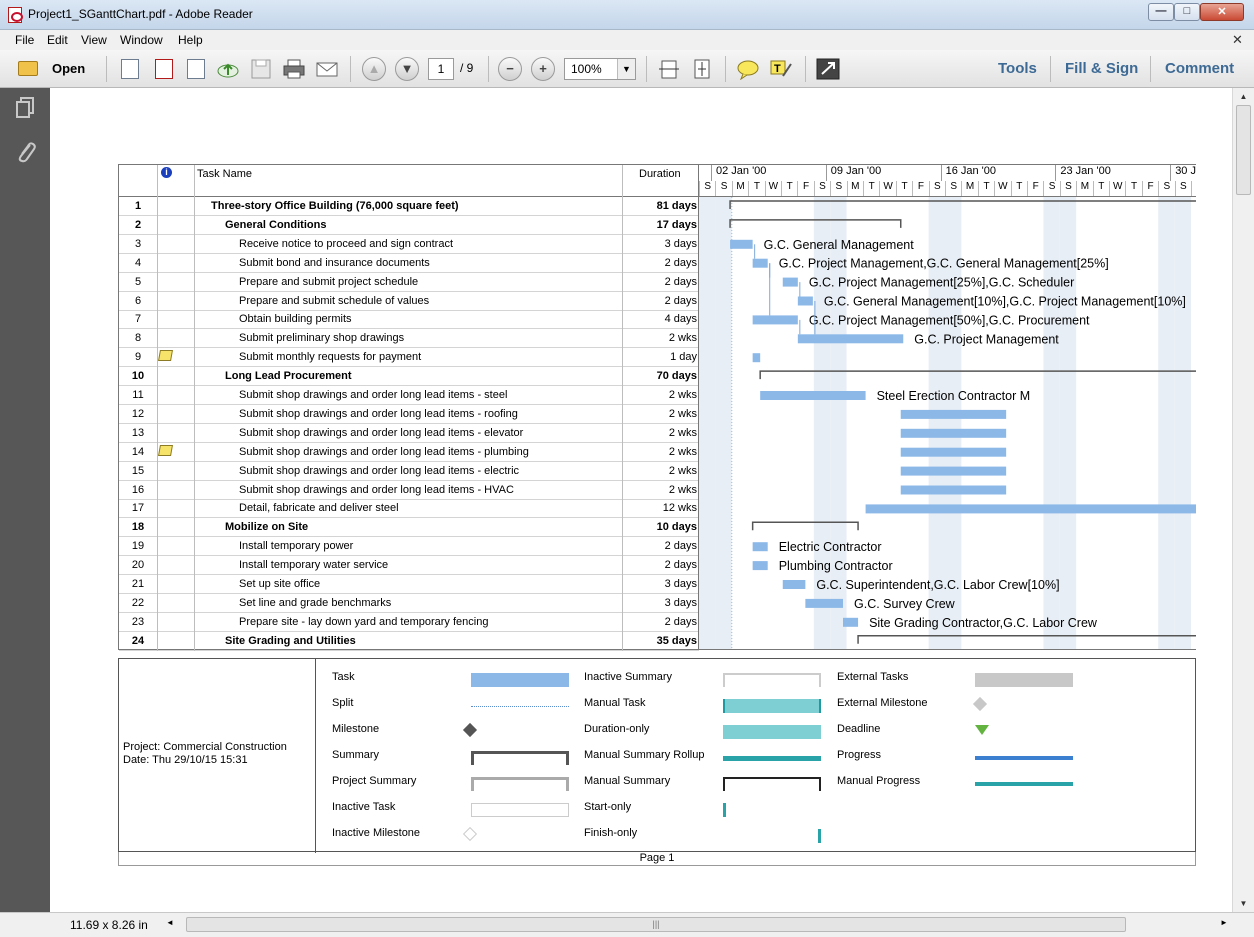  What do you see at coordinates (409, 528) in the screenshot?
I see `table-row: 18 Mobilize on Site 10 days` at bounding box center [409, 528].